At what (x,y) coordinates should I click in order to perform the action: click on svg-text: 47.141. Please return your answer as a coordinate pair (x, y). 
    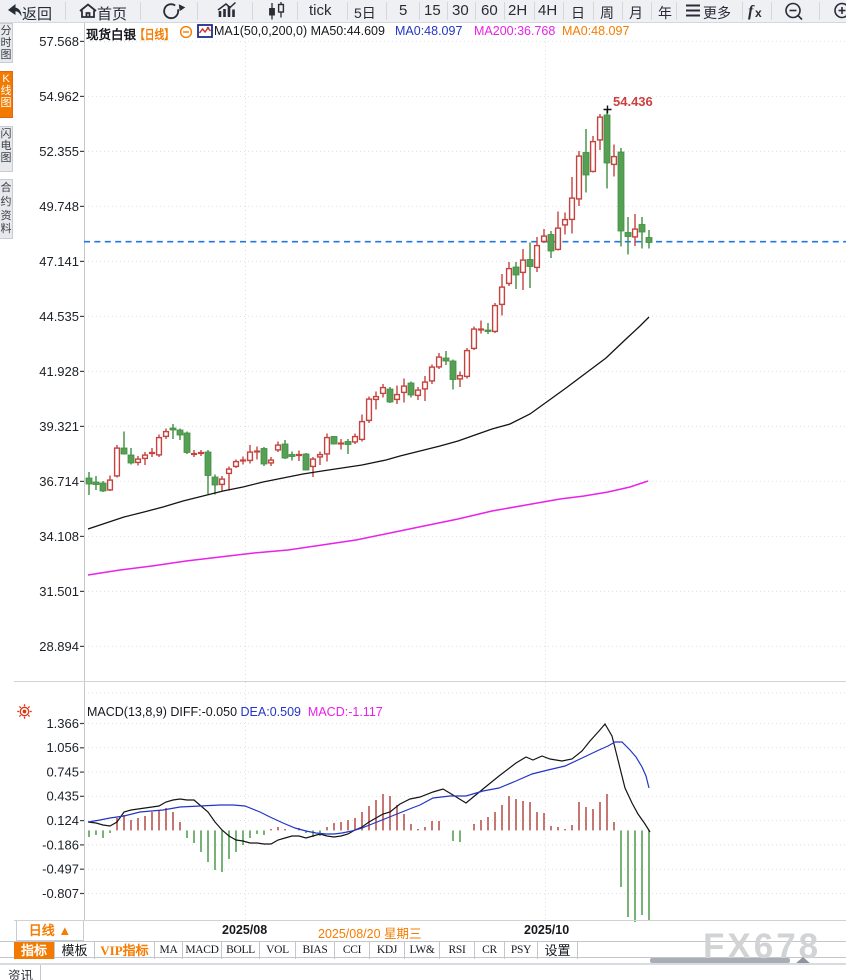
    Looking at the image, I should click on (59, 261).